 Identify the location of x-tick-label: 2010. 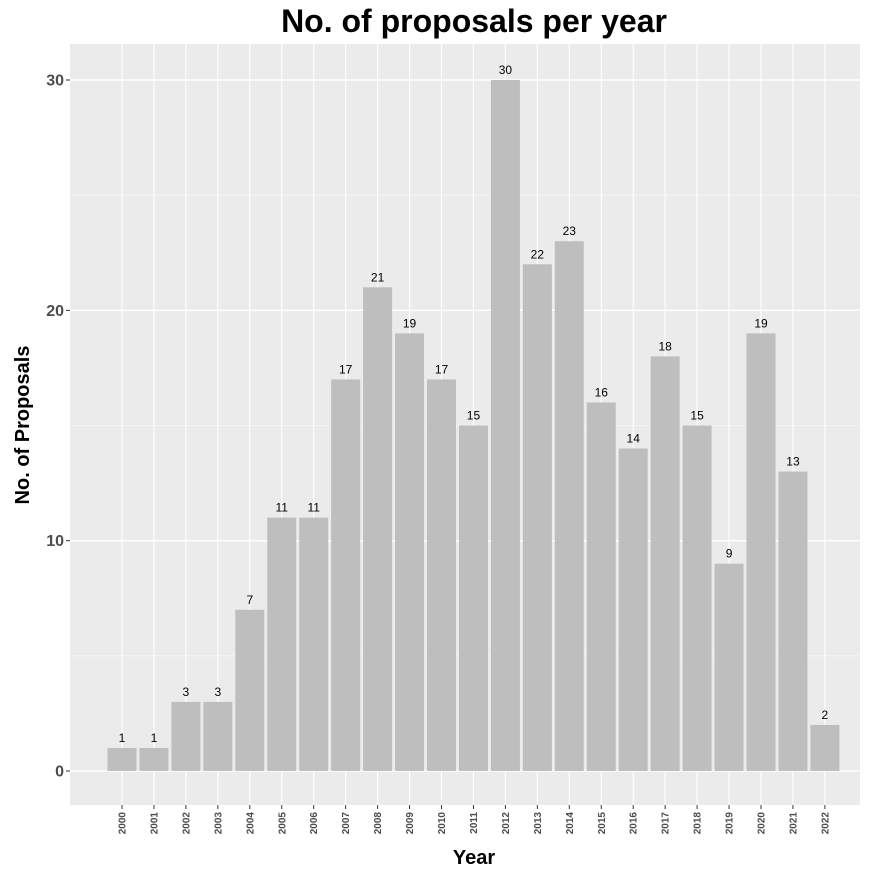
(442, 823).